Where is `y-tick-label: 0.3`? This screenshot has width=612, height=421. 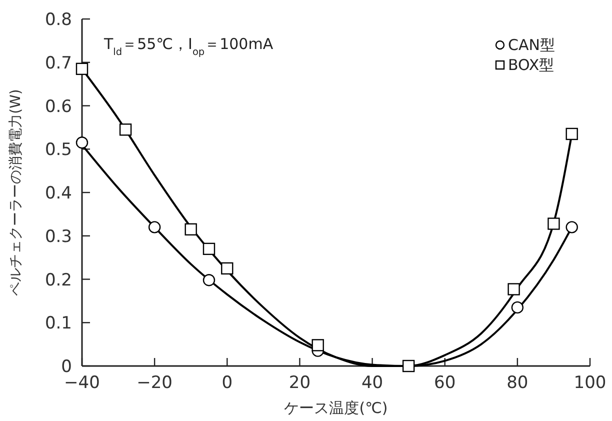 y-tick-label: 0.3 is located at coordinates (58, 236).